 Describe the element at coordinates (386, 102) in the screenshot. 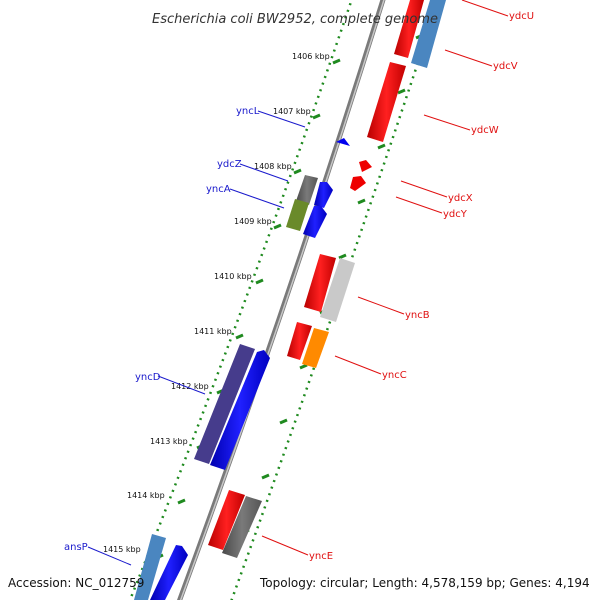

I see `gene-ydcW-arrow` at that location.